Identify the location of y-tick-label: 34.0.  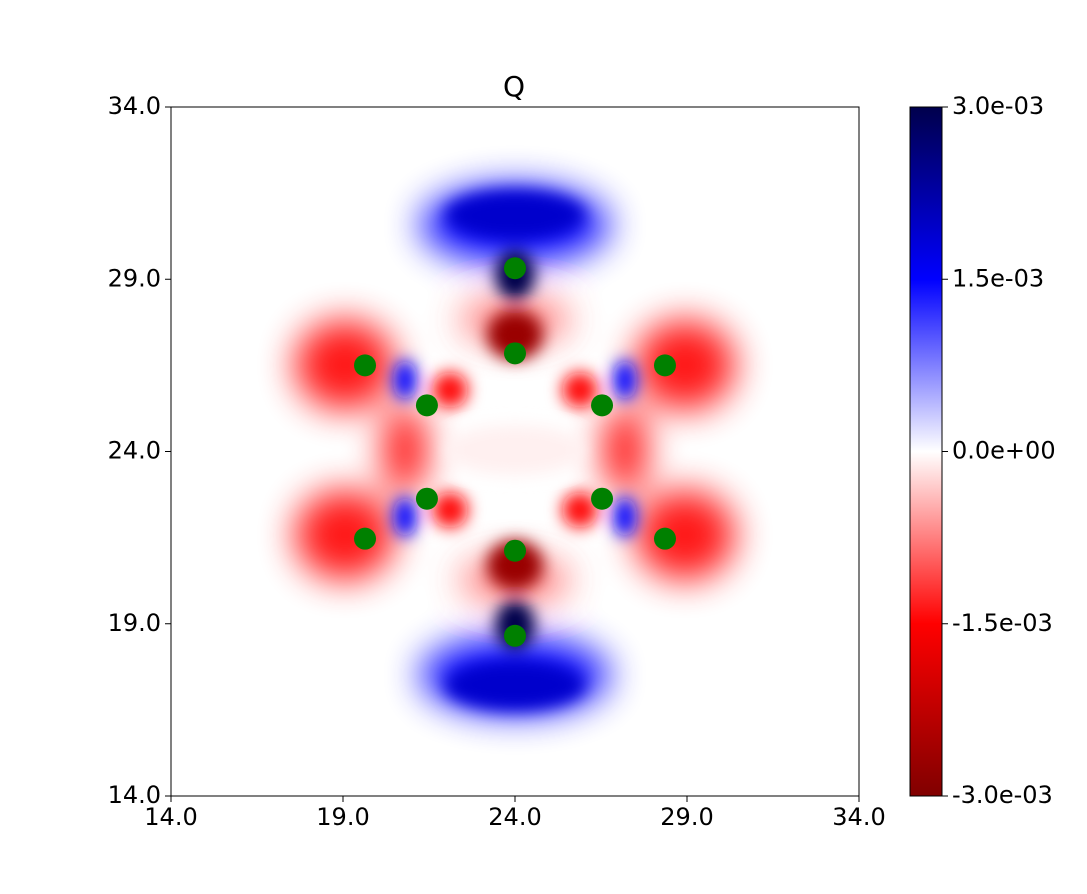
(134, 106).